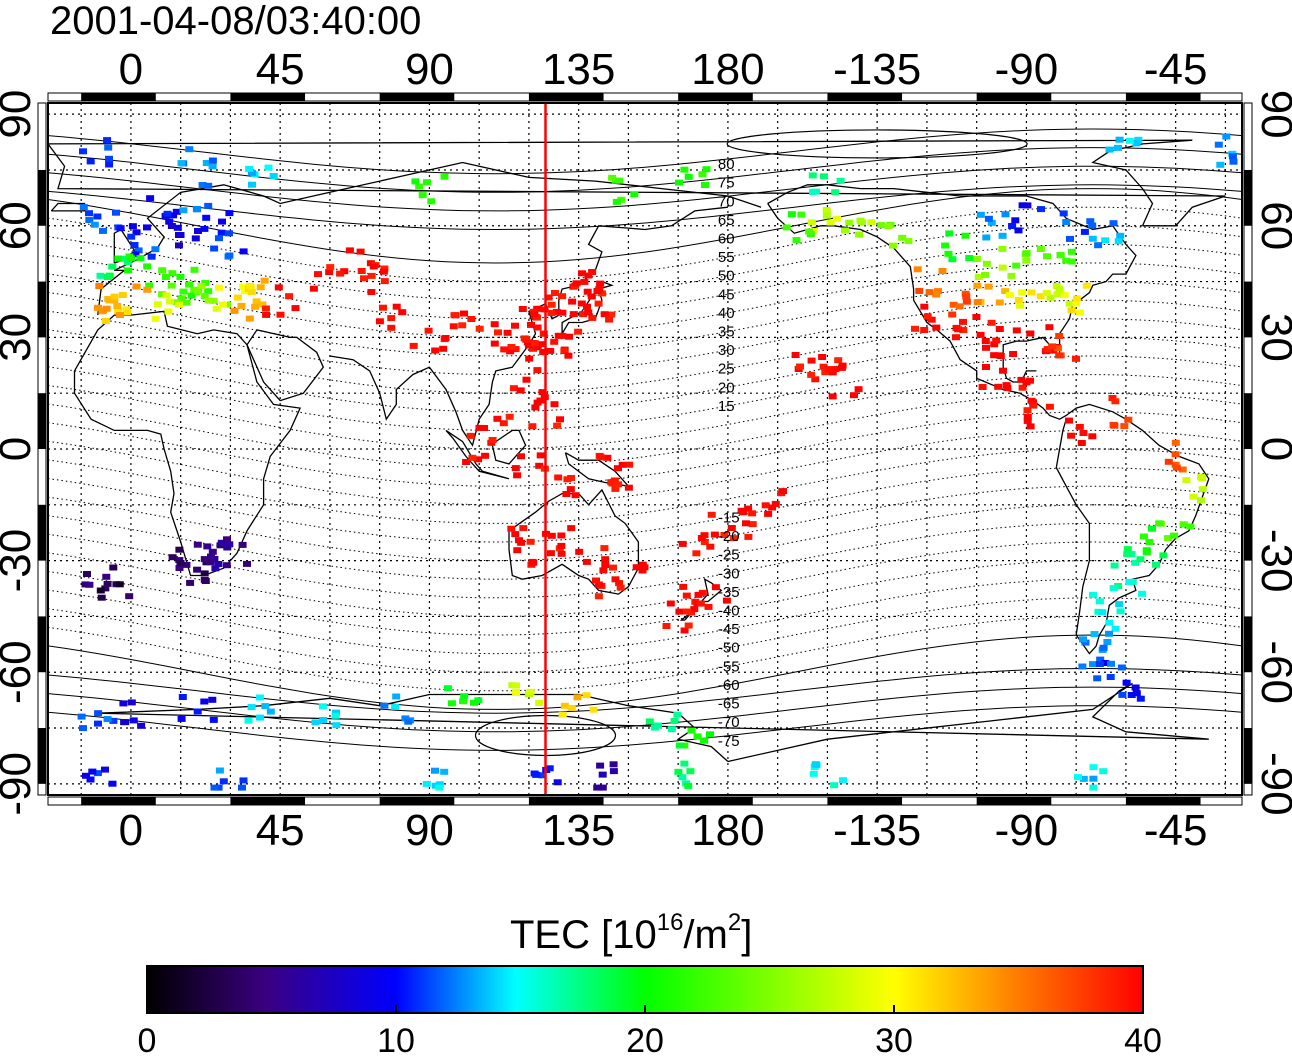  I want to click on colorbar-tick-label: 0, so click(147, 1039).